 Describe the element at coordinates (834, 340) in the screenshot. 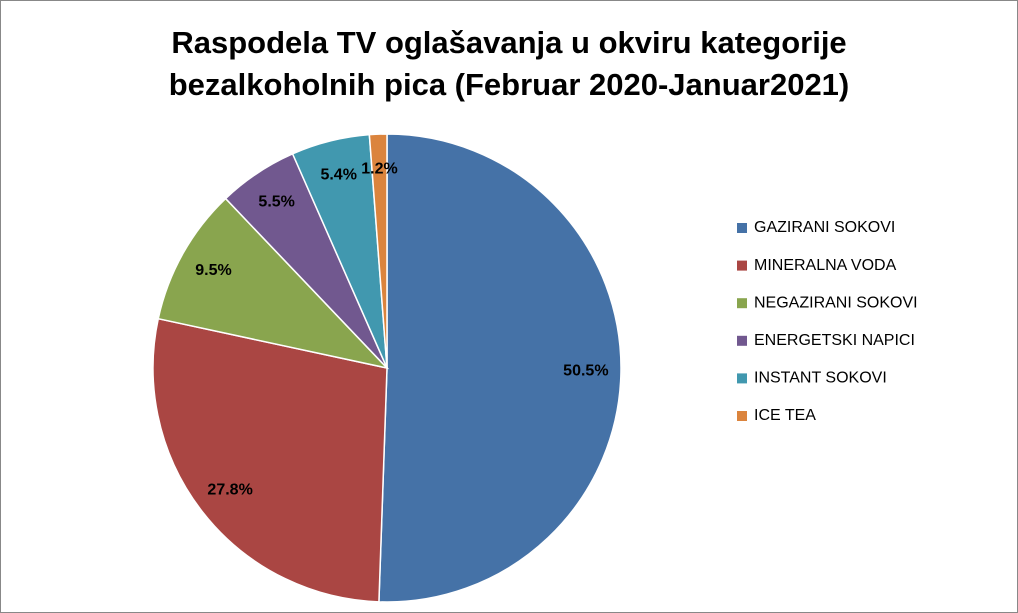

I see `legend-label: ENERGETSKI NAPICI` at that location.